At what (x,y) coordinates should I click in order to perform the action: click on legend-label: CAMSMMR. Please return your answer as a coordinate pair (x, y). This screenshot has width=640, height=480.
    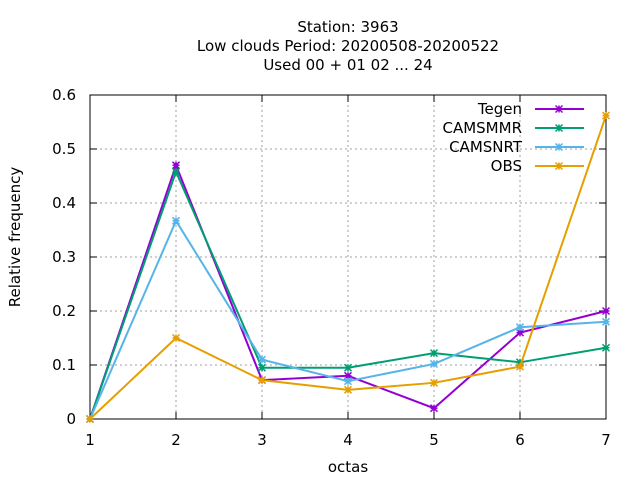
    Looking at the image, I should click on (482, 128).